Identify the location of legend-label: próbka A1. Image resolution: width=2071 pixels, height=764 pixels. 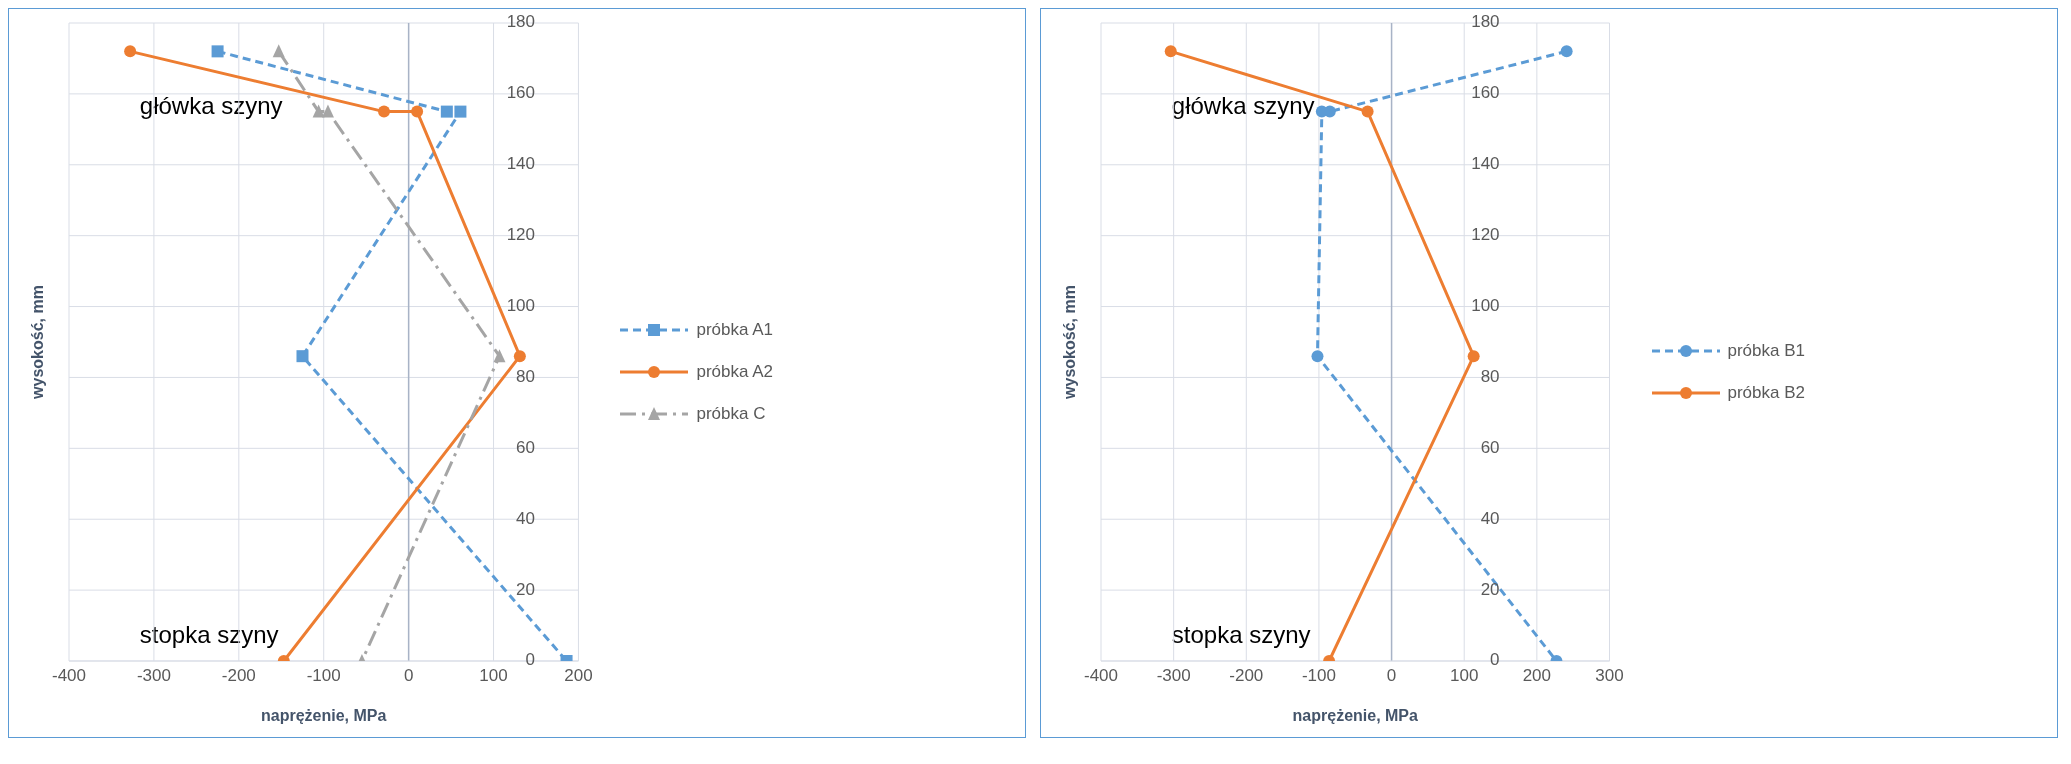
(734, 330).